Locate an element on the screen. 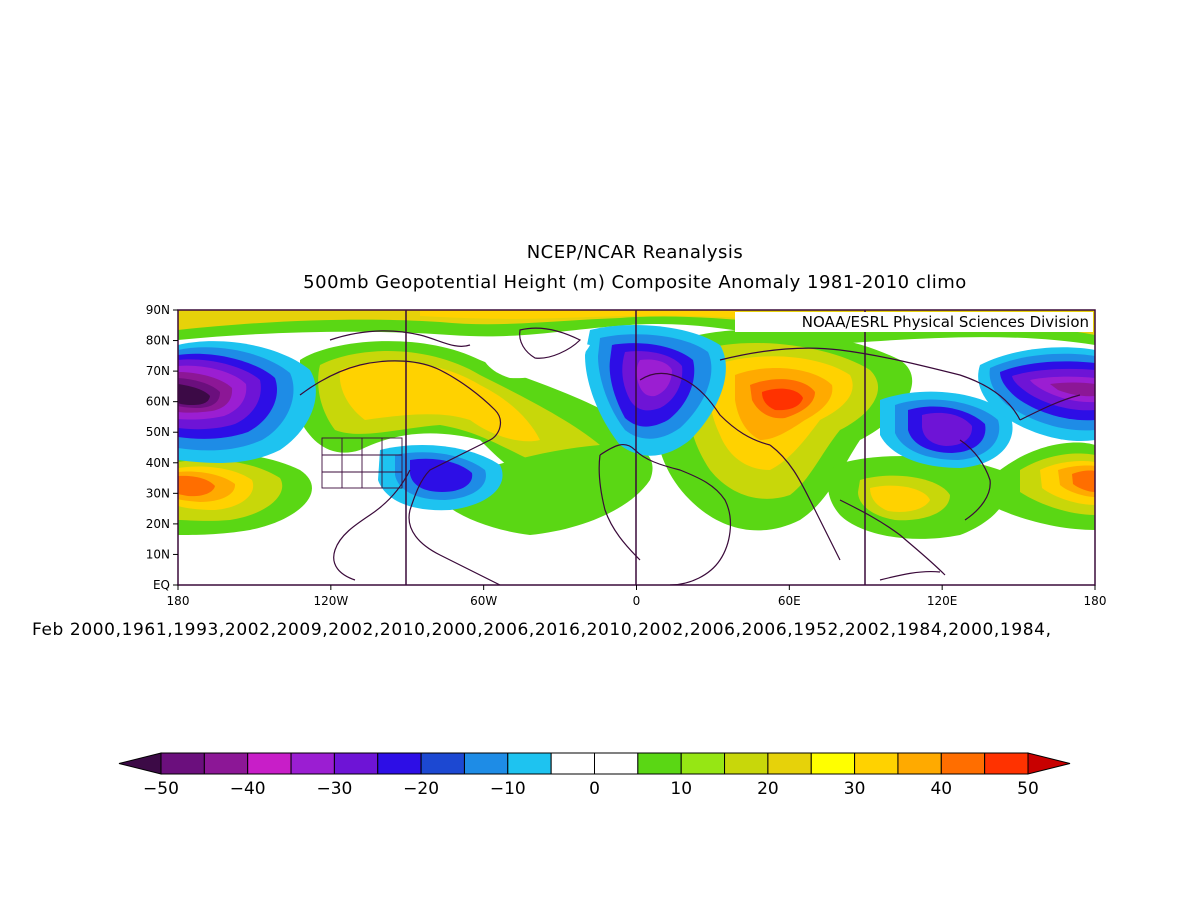  lat-tick-label: 80N is located at coordinates (158, 341).